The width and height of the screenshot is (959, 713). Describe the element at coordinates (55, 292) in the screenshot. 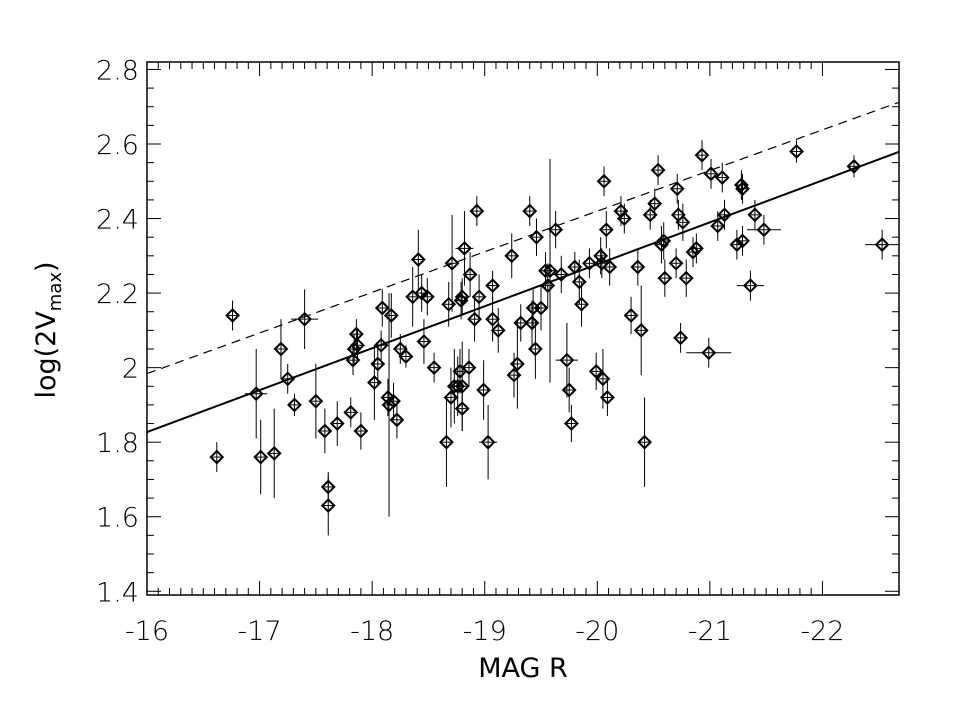

I see `y-label-sub: max` at that location.